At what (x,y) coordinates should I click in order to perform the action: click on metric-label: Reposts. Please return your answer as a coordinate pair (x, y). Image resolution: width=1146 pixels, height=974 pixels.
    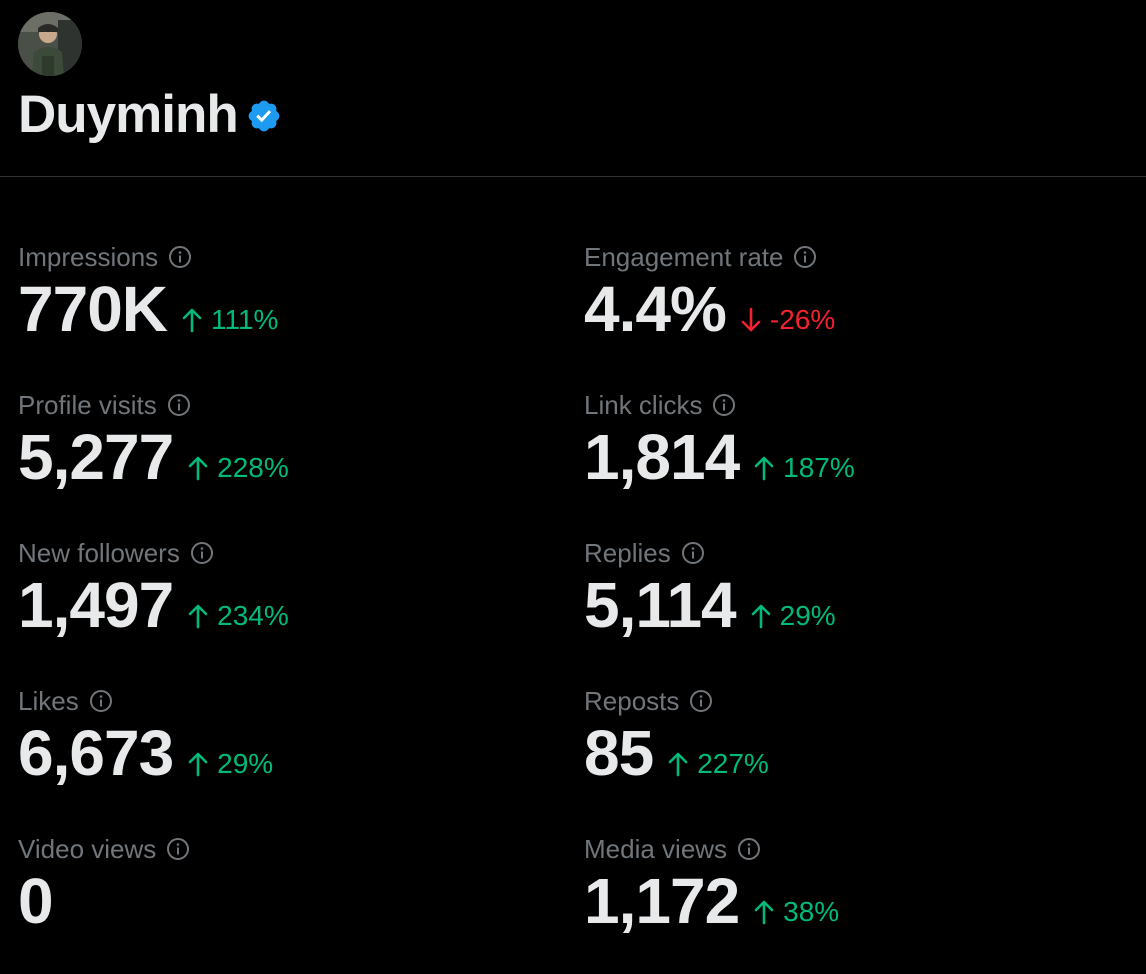
    Looking at the image, I should click on (632, 701).